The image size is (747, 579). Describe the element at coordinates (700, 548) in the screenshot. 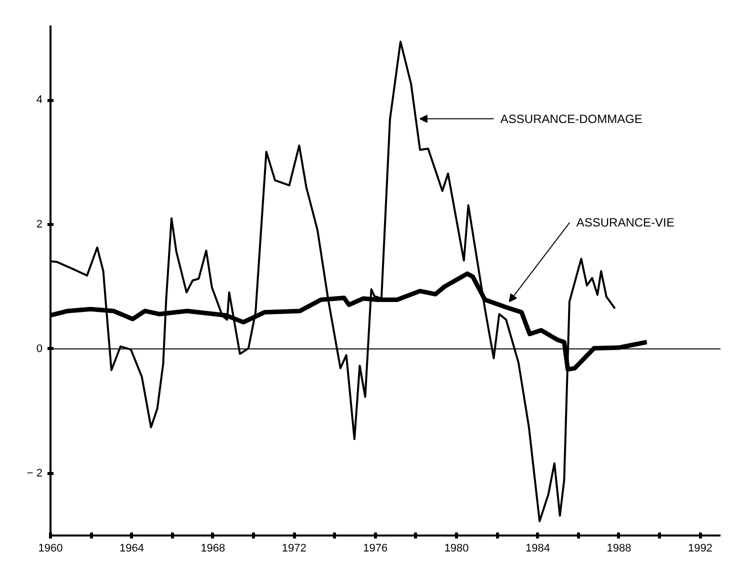

I see `x-tick-label: 1992` at that location.